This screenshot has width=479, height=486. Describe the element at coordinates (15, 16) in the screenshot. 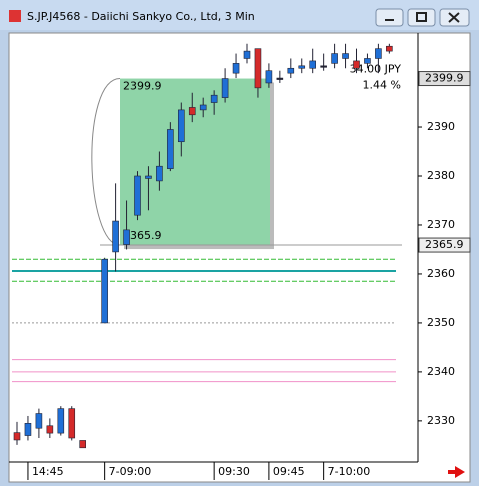

I see `app-icon` at that location.